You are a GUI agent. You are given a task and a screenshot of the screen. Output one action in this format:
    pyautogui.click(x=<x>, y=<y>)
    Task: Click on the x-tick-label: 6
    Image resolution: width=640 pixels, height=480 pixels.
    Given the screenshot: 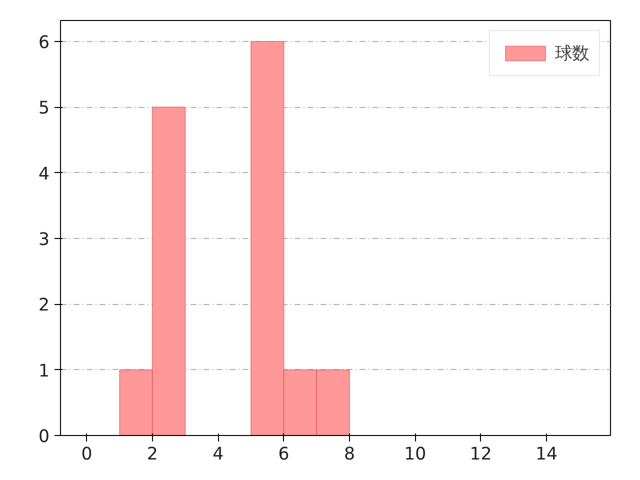 What is the action you would take?
    pyautogui.click(x=284, y=454)
    